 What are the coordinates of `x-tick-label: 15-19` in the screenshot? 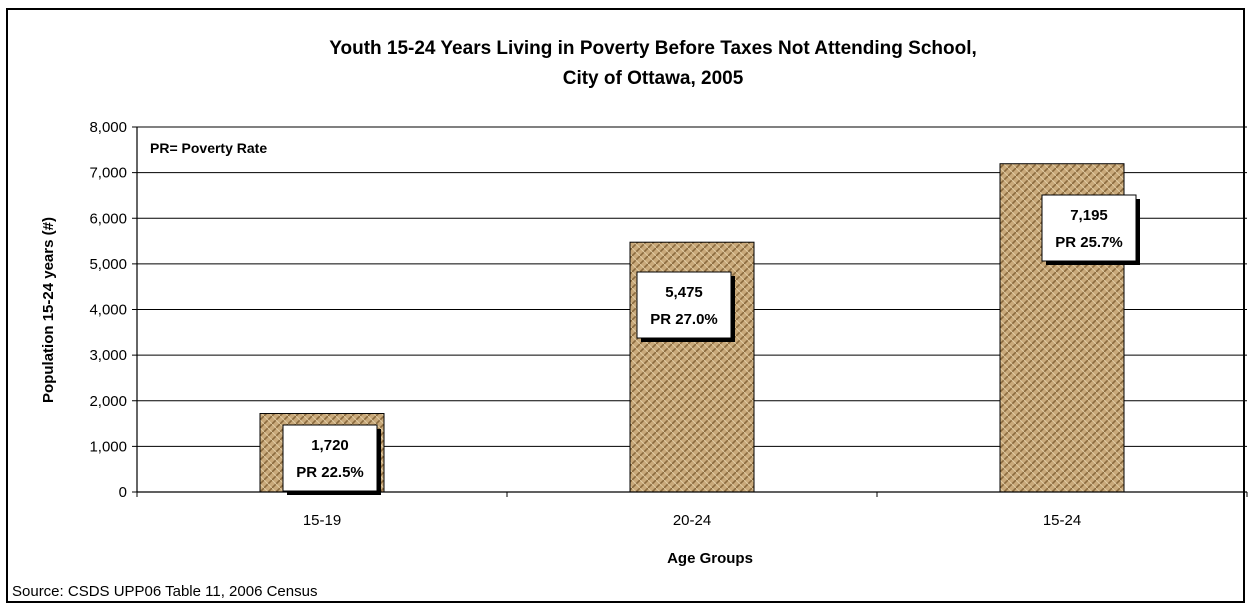 It's located at (322, 520).